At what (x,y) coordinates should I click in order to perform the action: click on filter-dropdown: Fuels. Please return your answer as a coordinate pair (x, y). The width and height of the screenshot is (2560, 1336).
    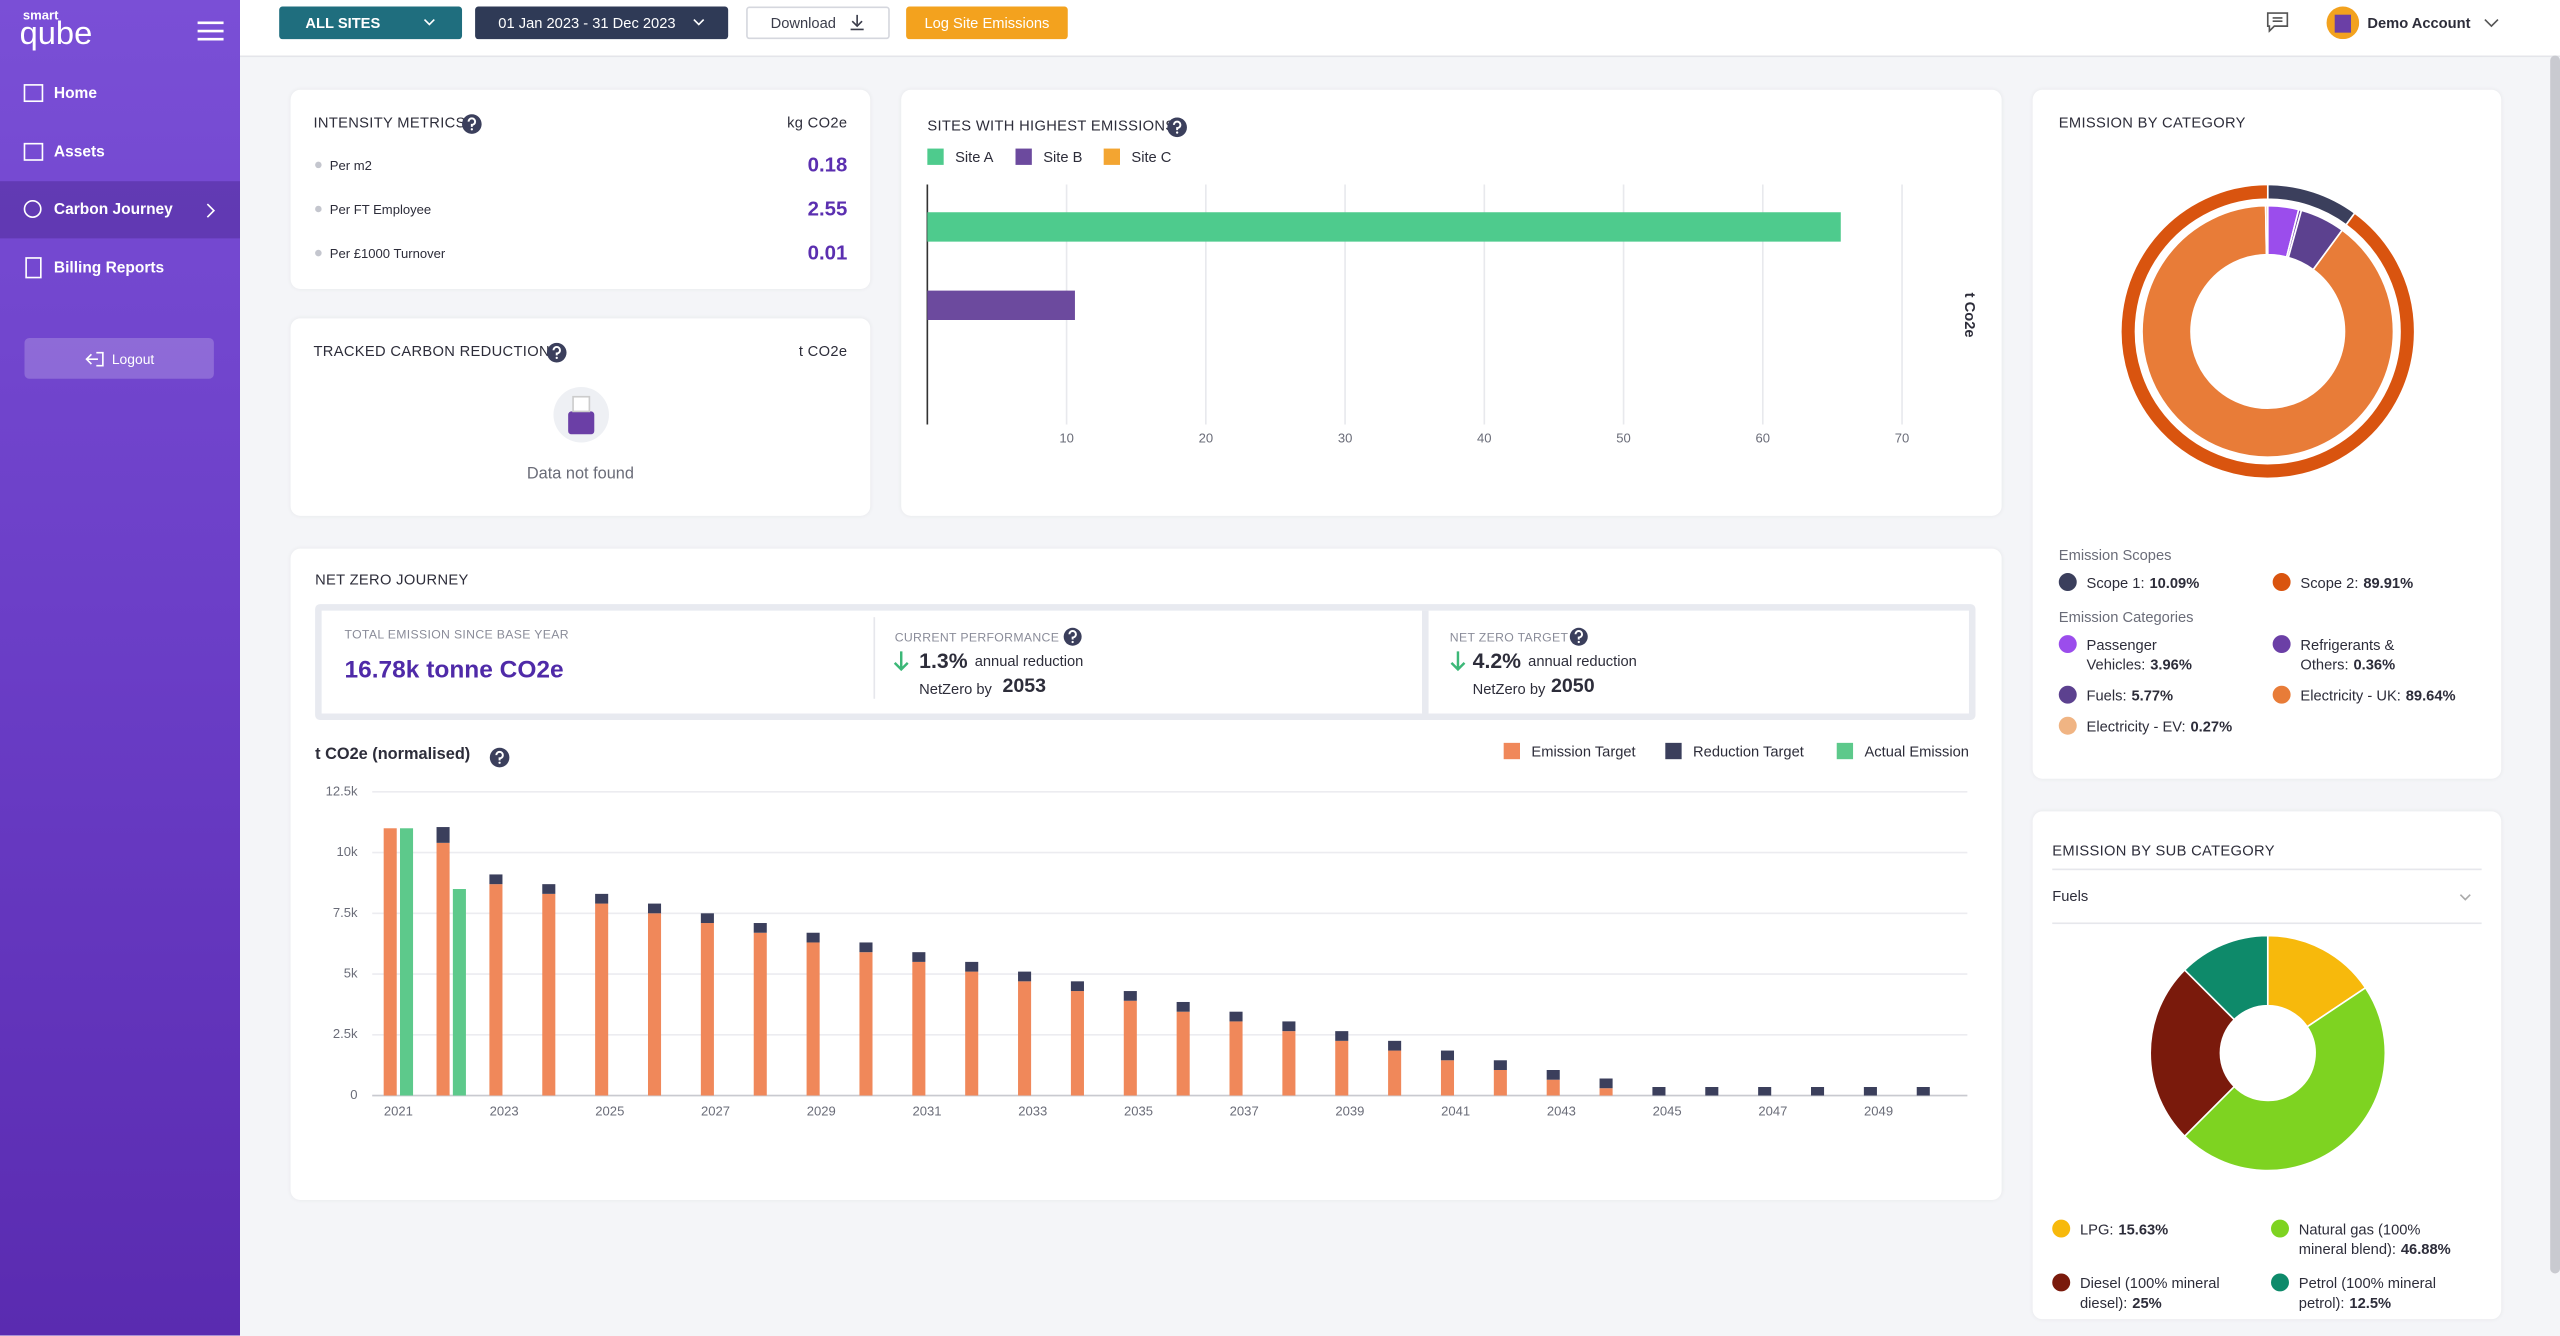
    Looking at the image, I should click on (2070, 896).